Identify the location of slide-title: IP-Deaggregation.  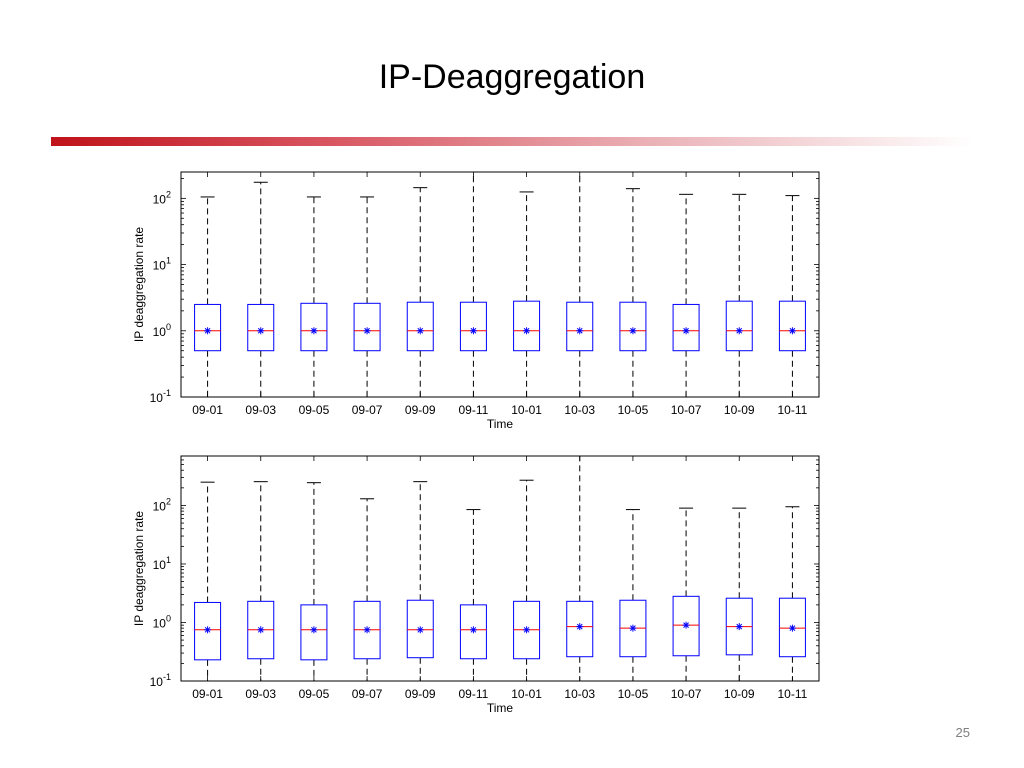
(512, 77).